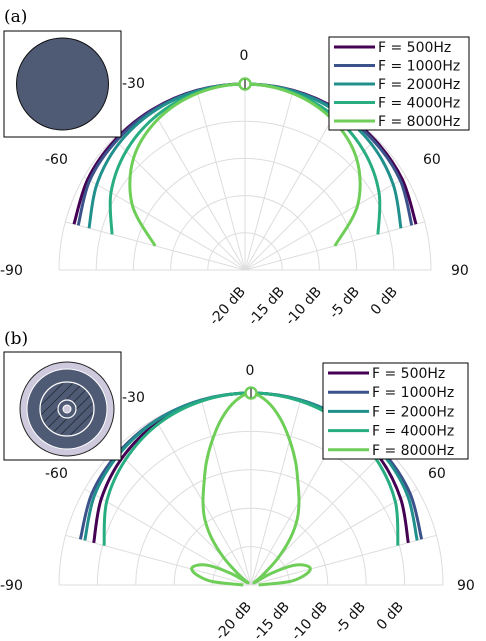 The height and width of the screenshot is (641, 486). I want to click on radial-tick-labels-b: -20 dB -15 dB -10 dB -5 dB 0 dB, so click(309, 620).